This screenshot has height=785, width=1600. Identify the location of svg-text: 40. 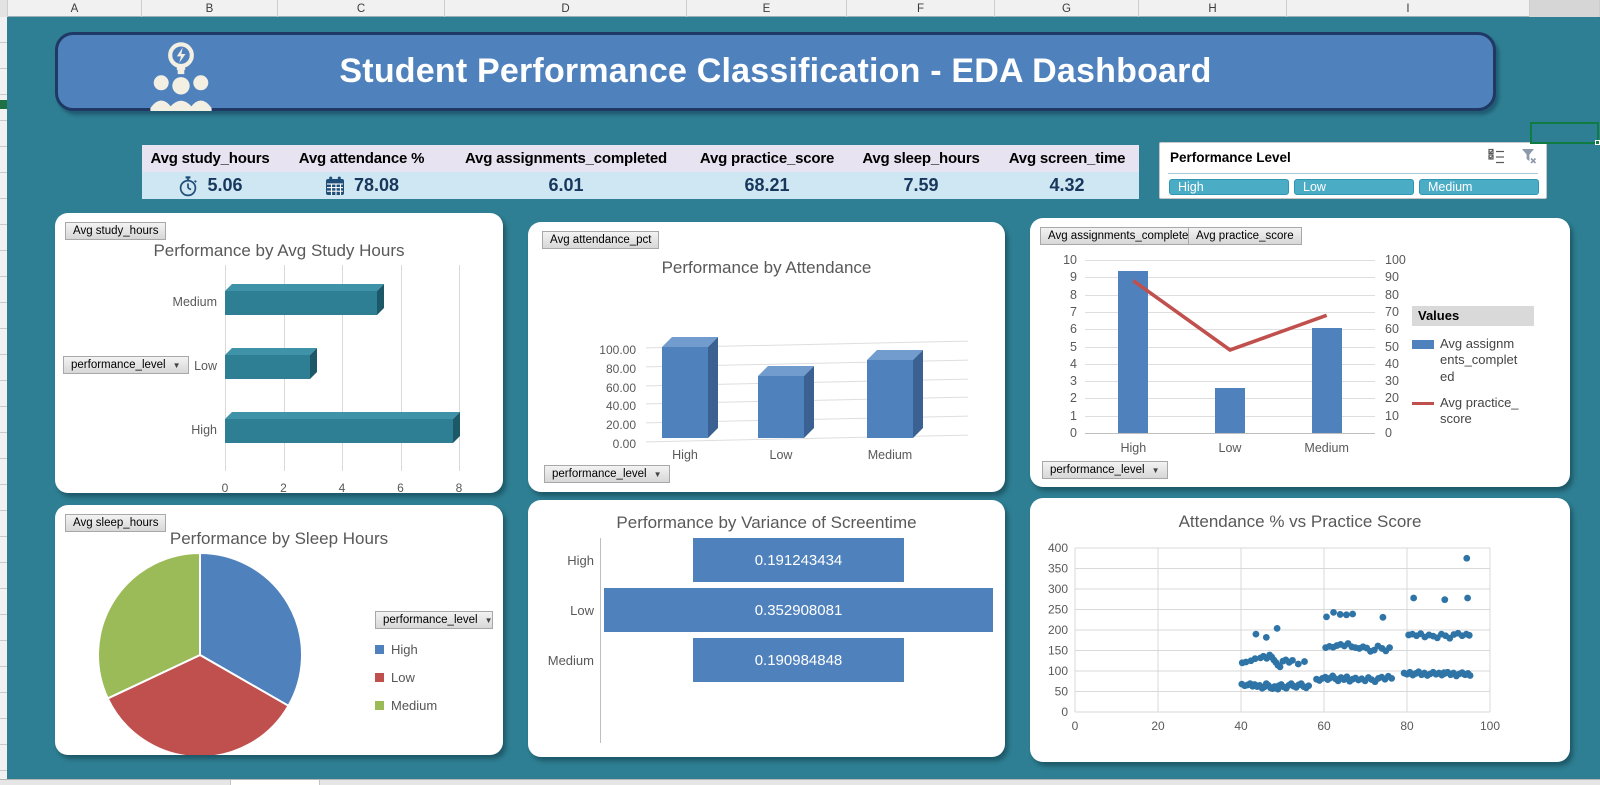
(1241, 726).